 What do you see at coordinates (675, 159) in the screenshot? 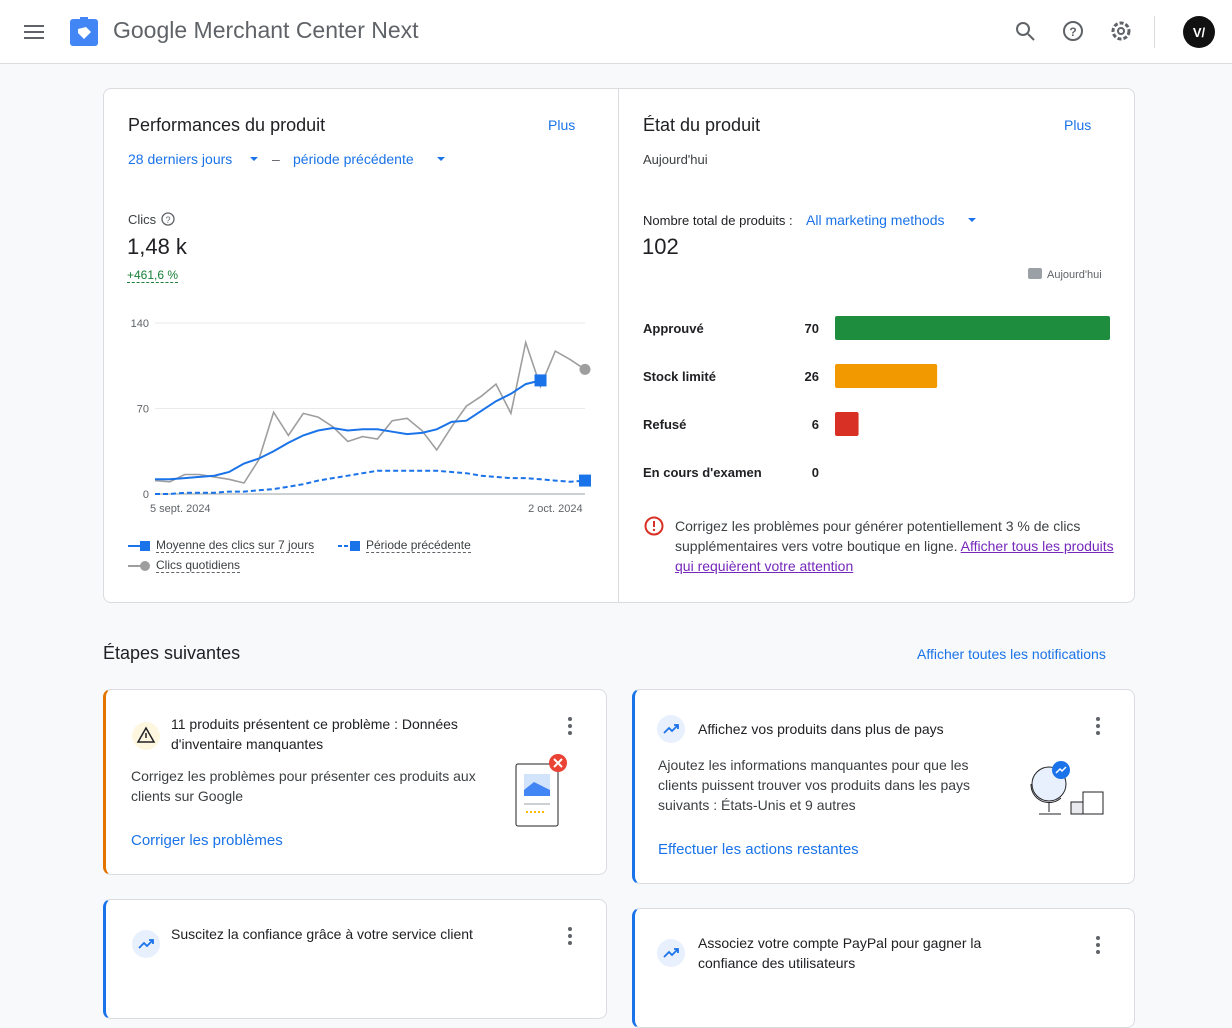
I see `date-label: Aujourd'hui` at bounding box center [675, 159].